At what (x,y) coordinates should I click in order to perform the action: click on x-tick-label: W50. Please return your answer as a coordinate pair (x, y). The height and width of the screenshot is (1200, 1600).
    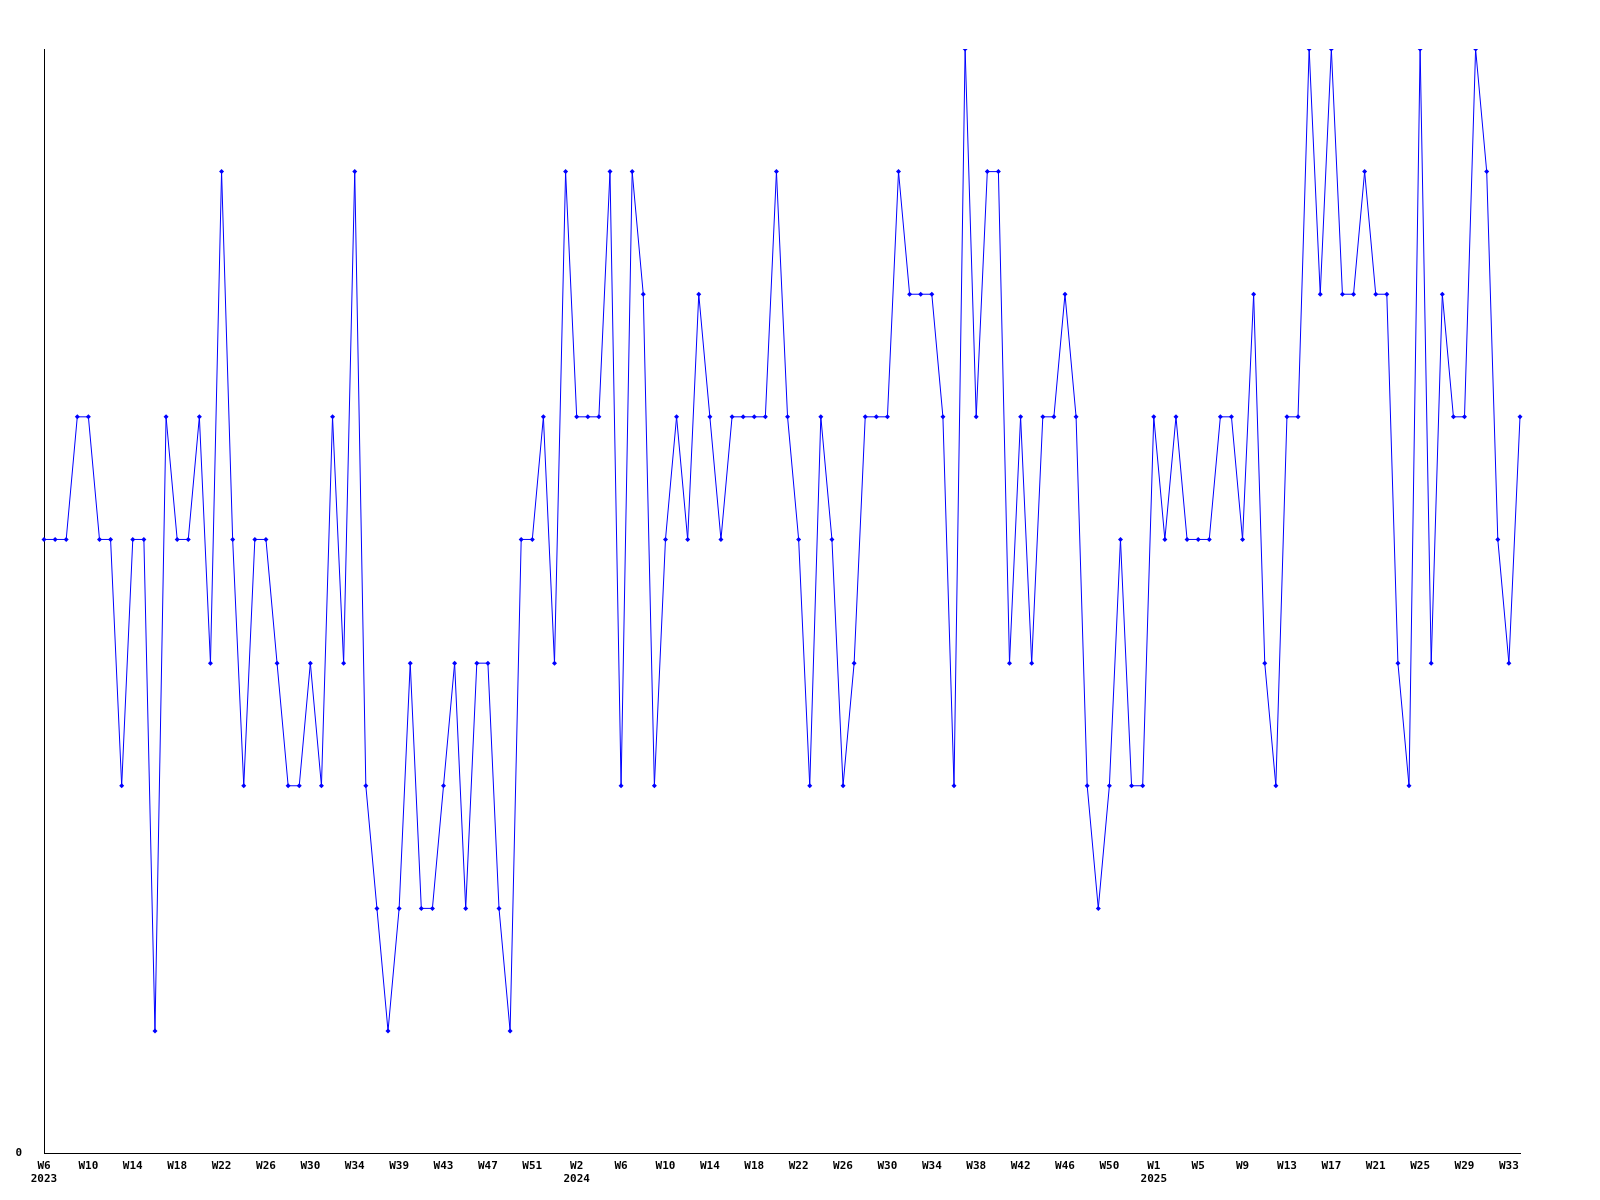
    Looking at the image, I should click on (1109, 1166).